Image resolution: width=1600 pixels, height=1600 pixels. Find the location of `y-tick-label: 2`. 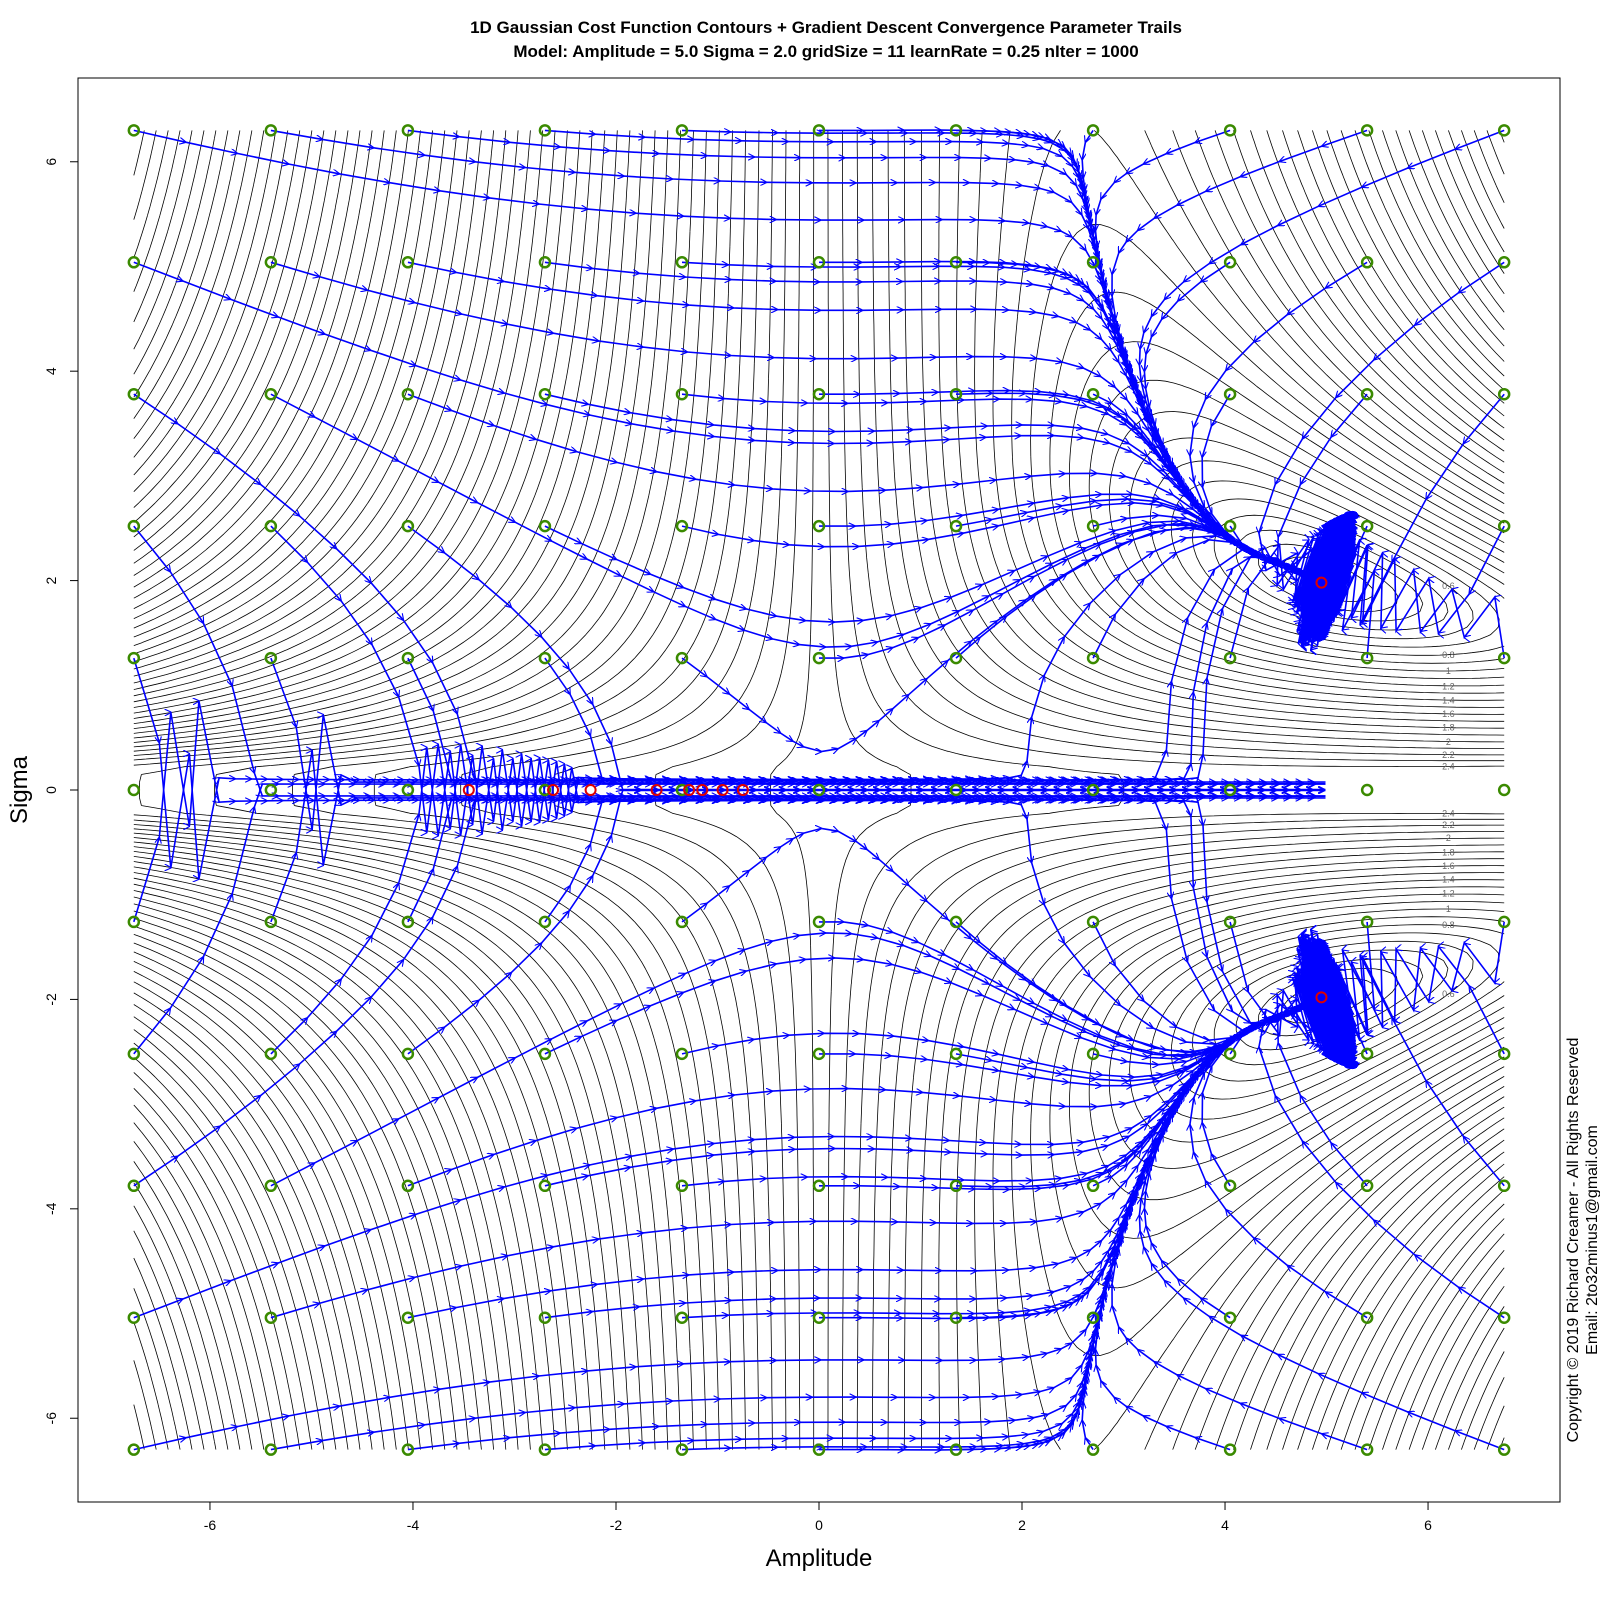

y-tick-label: 2 is located at coordinates (51, 580).